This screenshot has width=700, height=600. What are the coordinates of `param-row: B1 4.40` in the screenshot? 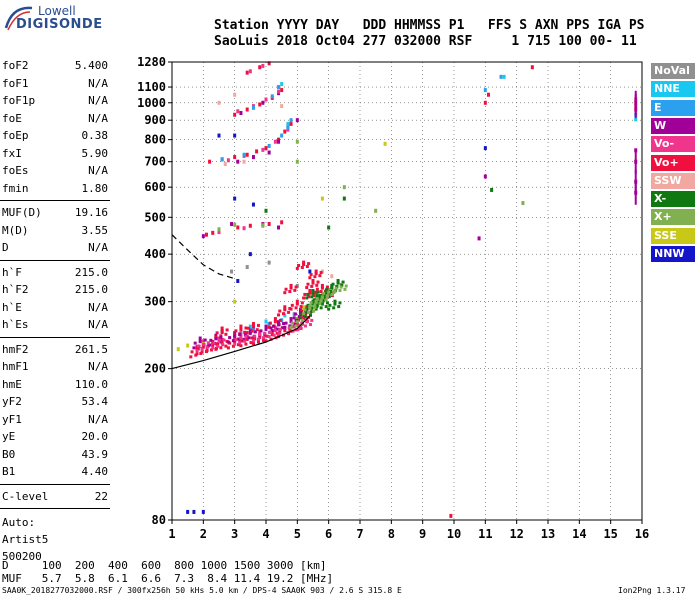 It's located at (55, 471).